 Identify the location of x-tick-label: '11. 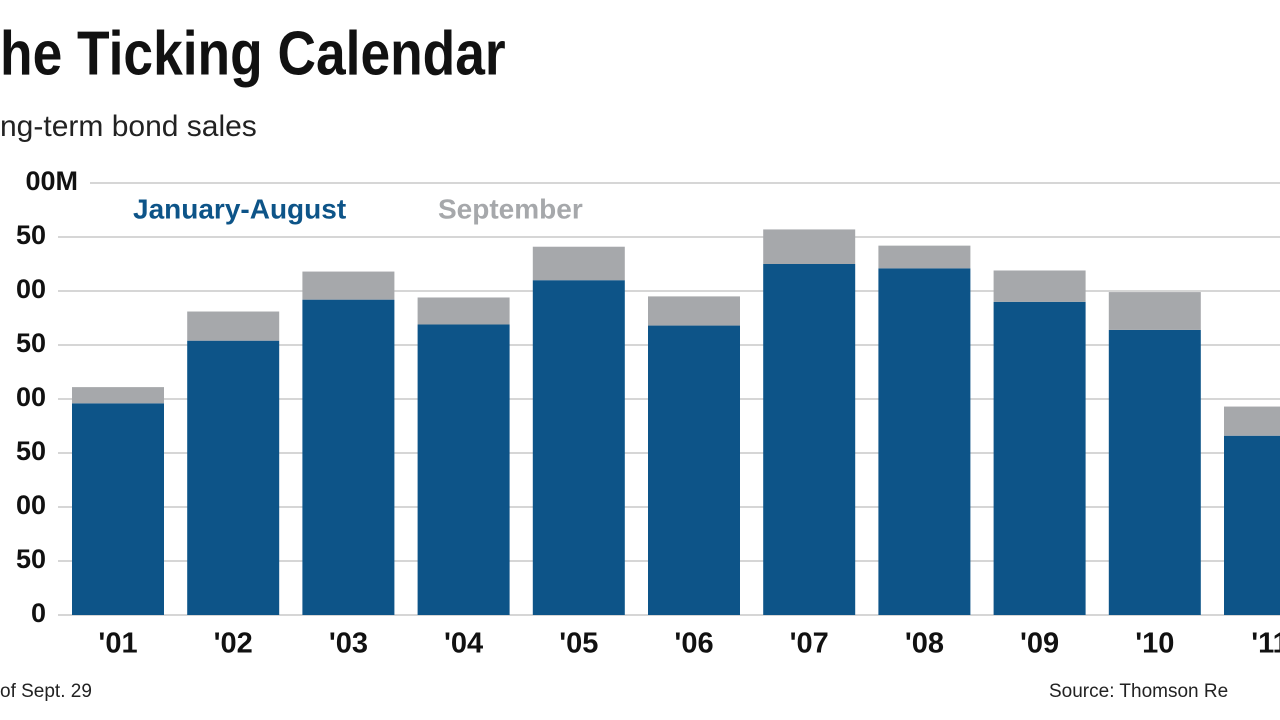
(1265, 644).